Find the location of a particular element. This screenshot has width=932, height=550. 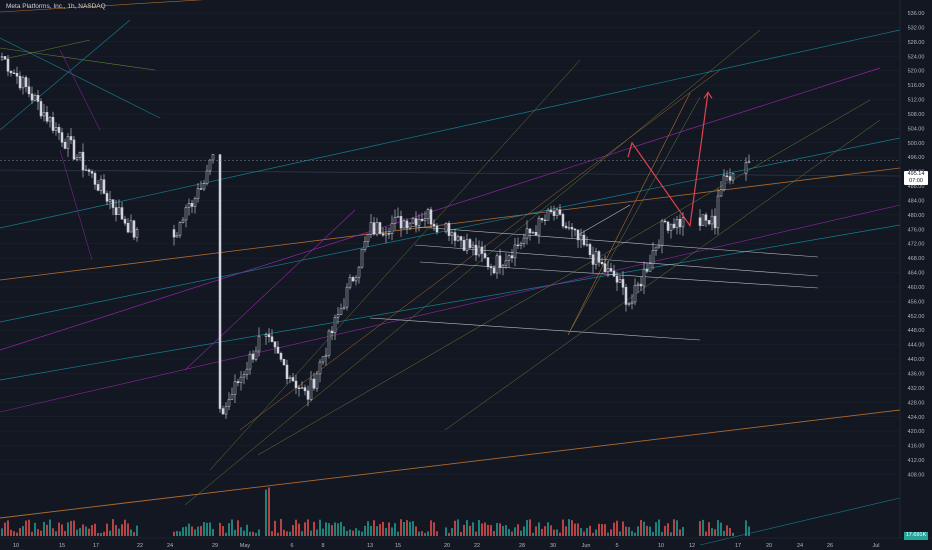

forecast-path is located at coordinates (670, 159).